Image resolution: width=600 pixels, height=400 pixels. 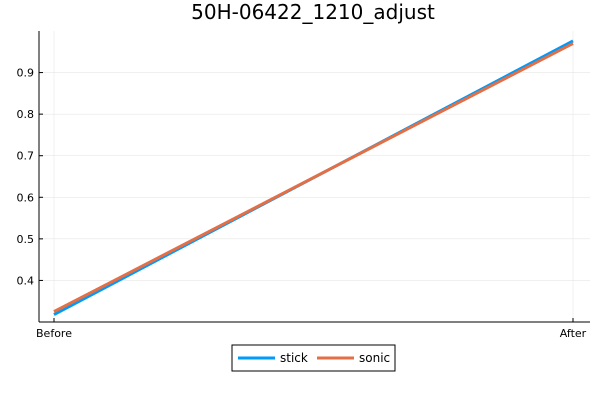 What do you see at coordinates (294, 358) in the screenshot?
I see `legend-label-stick: stick` at bounding box center [294, 358].